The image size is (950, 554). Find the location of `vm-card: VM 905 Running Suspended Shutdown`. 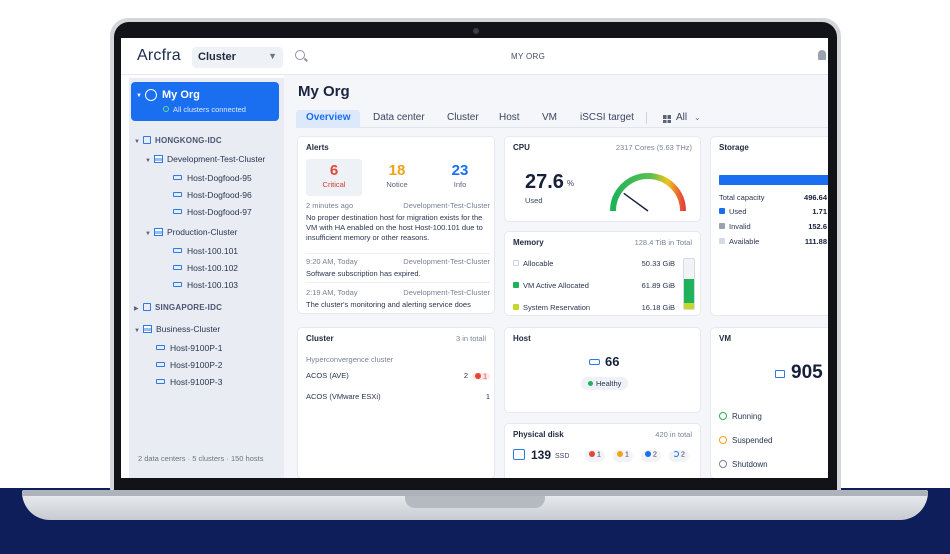

vm-card: VM 905 Running Suspended Shutdown is located at coordinates (769, 403).